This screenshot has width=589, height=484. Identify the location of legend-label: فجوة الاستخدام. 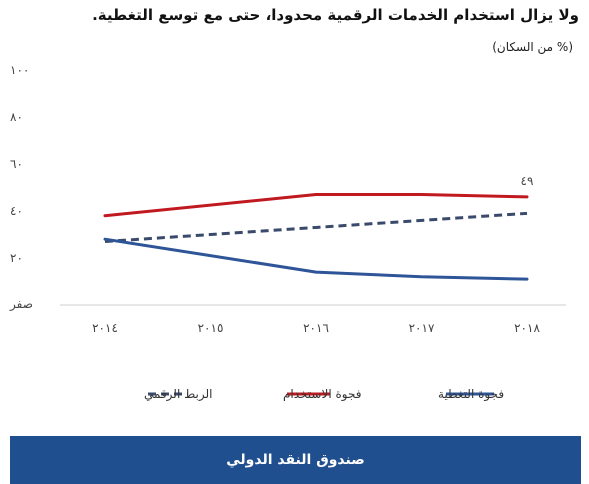
(322, 394).